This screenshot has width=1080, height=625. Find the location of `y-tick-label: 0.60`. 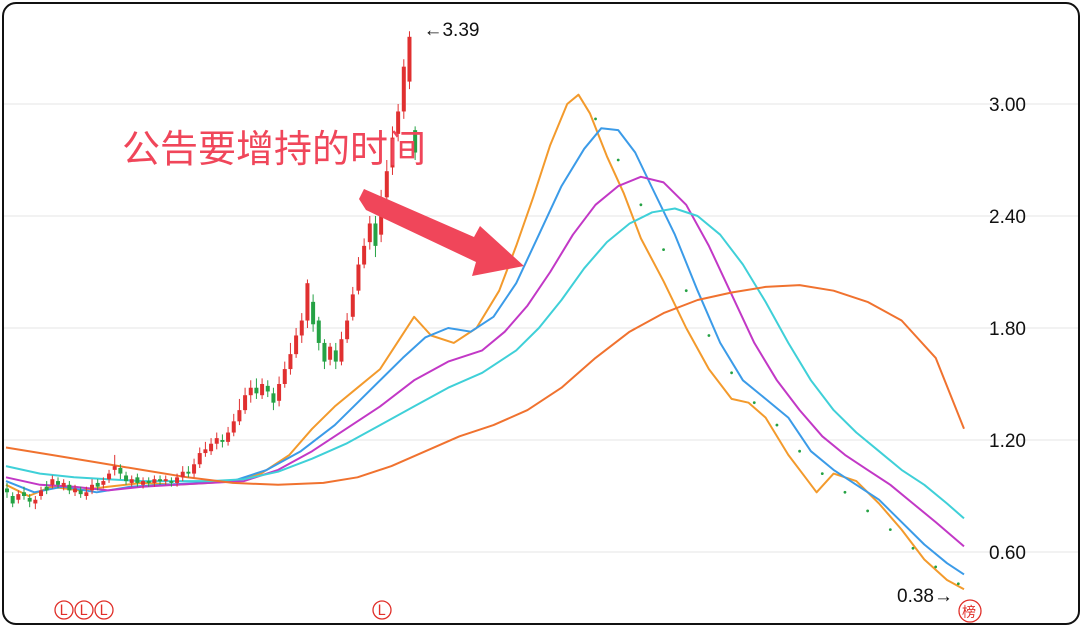

y-tick-label: 0.60 is located at coordinates (1007, 553).